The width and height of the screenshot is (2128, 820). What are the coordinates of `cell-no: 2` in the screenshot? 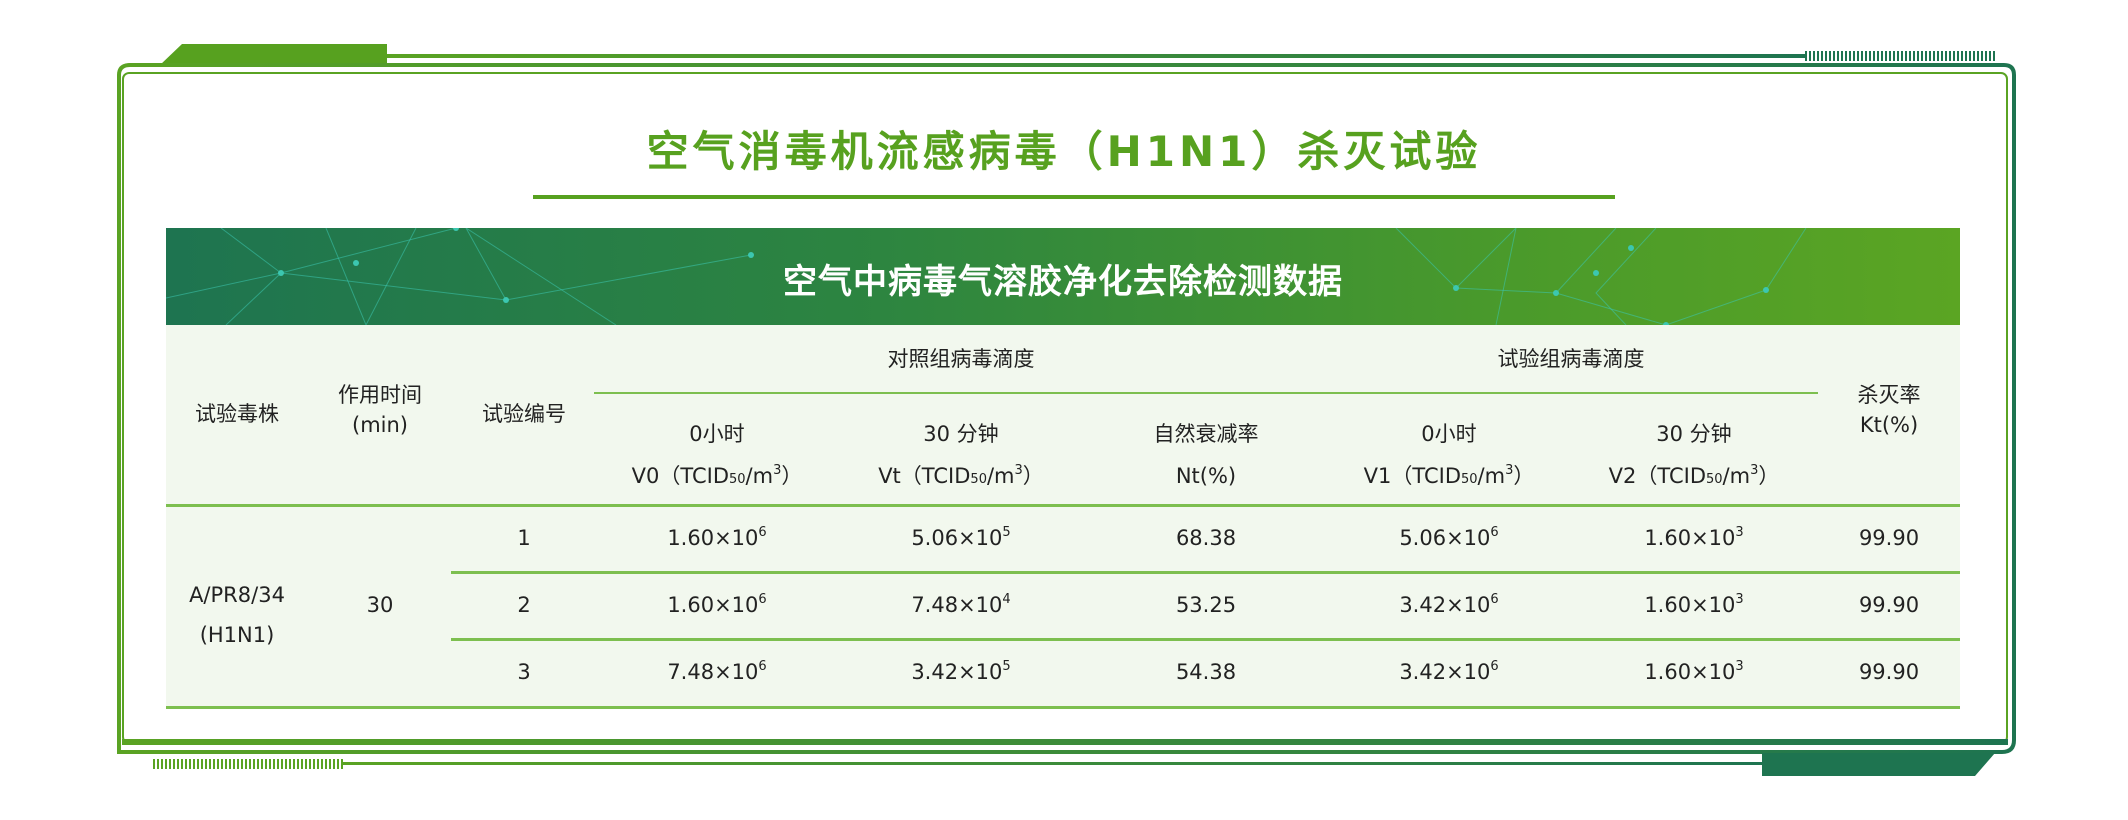 It's located at (523, 605).